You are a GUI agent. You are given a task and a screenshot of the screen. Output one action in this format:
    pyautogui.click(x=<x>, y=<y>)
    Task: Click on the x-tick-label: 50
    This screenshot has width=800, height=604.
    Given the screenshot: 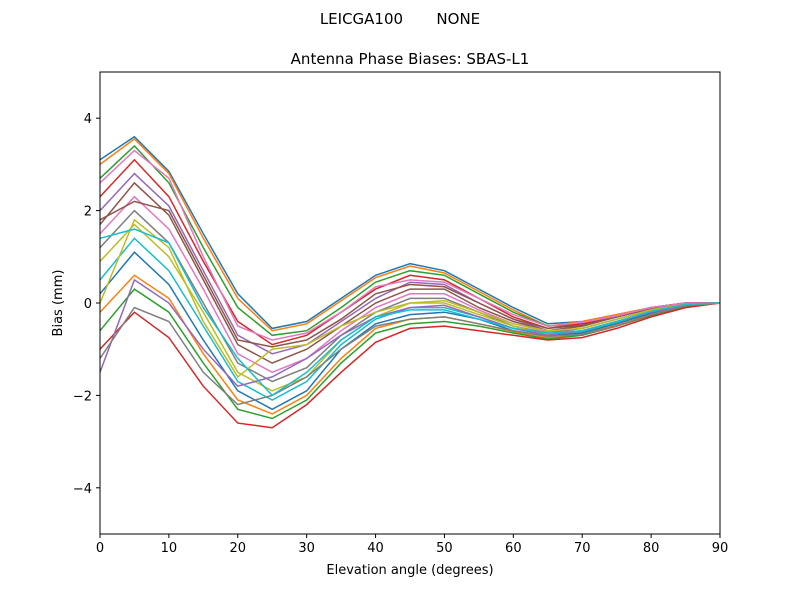 What is the action you would take?
    pyautogui.click(x=444, y=548)
    